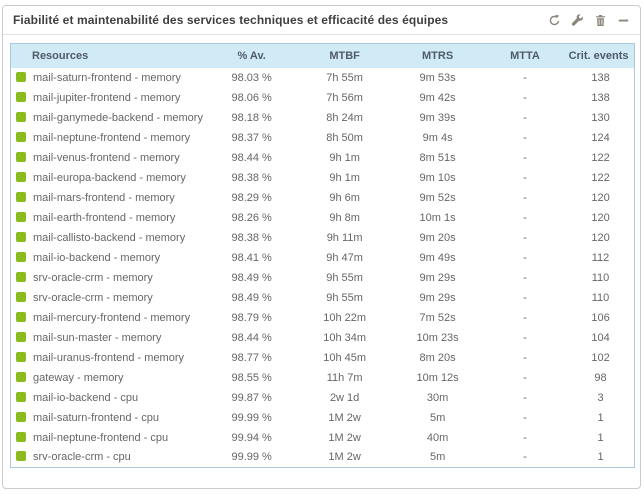 This screenshot has width=644, height=499. What do you see at coordinates (101, 437) in the screenshot?
I see `resource-name: mail-neptune-frontend - cpu` at bounding box center [101, 437].